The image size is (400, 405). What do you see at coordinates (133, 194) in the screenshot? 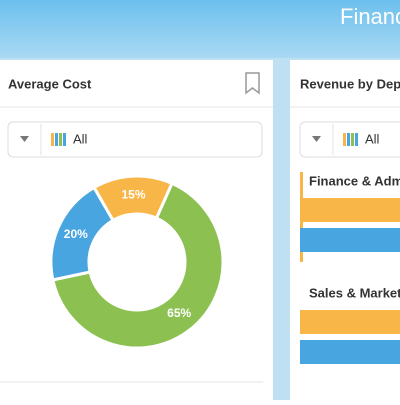
I see `data-label: 15%` at bounding box center [133, 194].